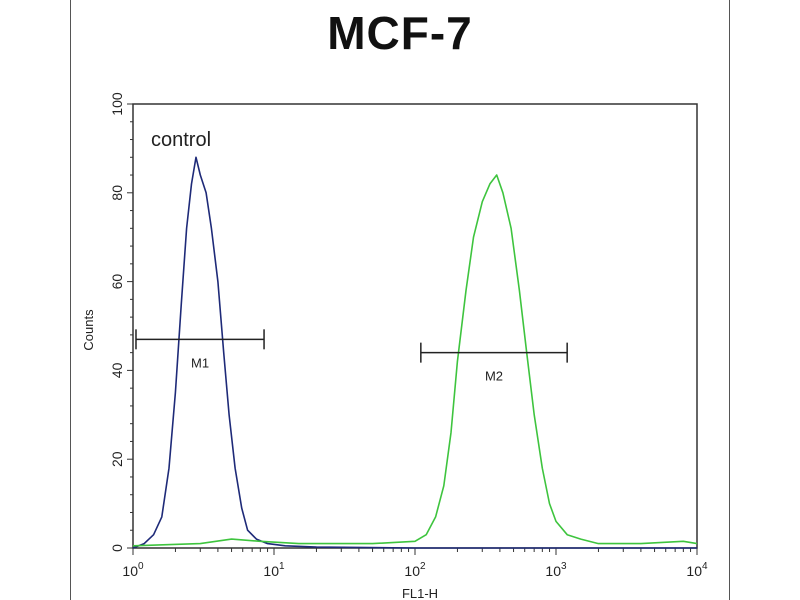  Describe the element at coordinates (200, 362) in the screenshot. I see `marker-m1-label: M1` at that location.